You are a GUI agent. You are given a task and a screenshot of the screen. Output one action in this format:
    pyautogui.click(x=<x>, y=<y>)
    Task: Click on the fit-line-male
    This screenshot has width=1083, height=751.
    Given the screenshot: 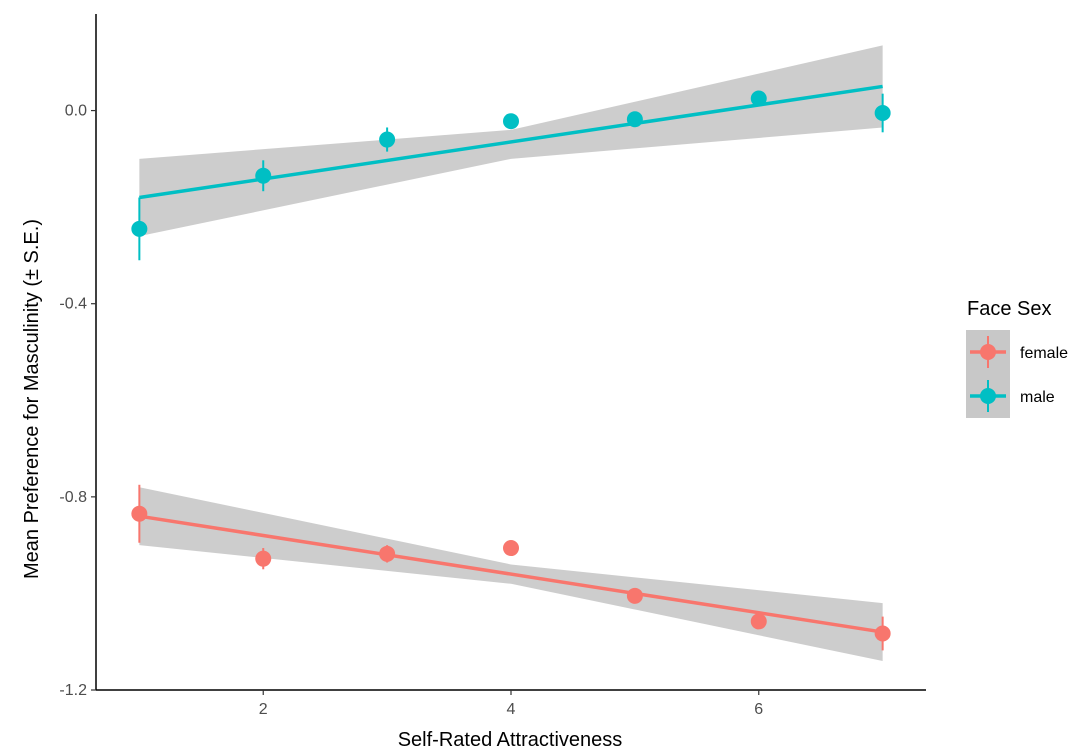 What is the action you would take?
    pyautogui.click(x=511, y=142)
    